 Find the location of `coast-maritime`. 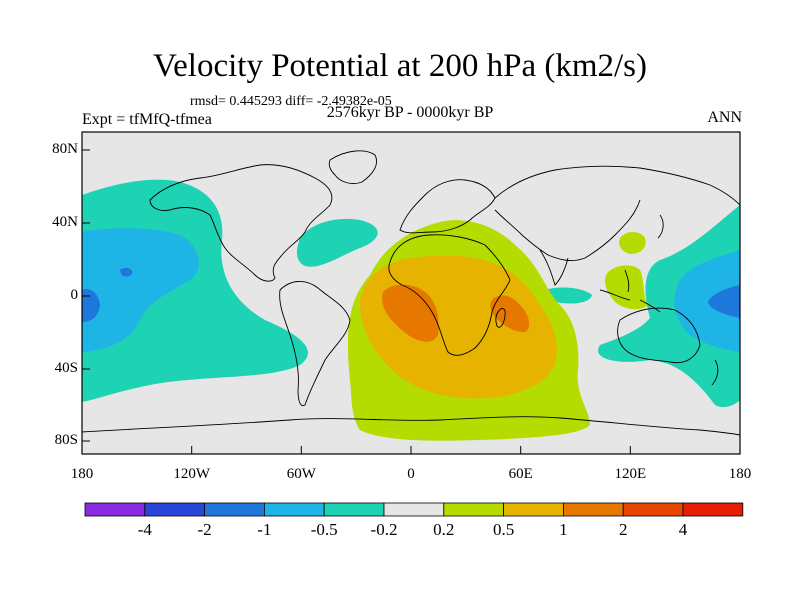

coast-maritime is located at coordinates (630, 291).